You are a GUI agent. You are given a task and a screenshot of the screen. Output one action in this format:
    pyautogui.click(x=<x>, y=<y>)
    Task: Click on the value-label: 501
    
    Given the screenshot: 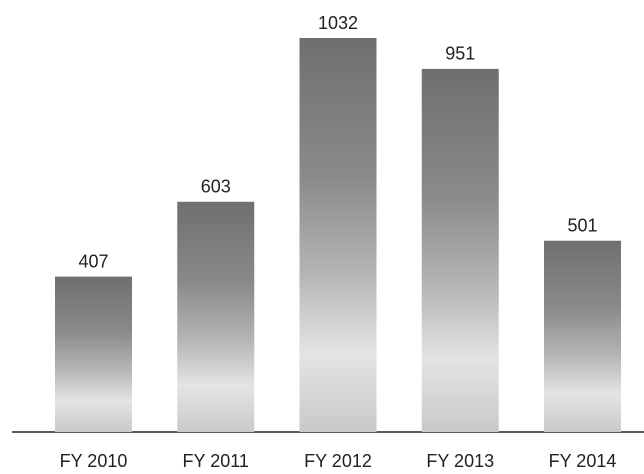 What is the action you would take?
    pyautogui.click(x=582, y=225)
    